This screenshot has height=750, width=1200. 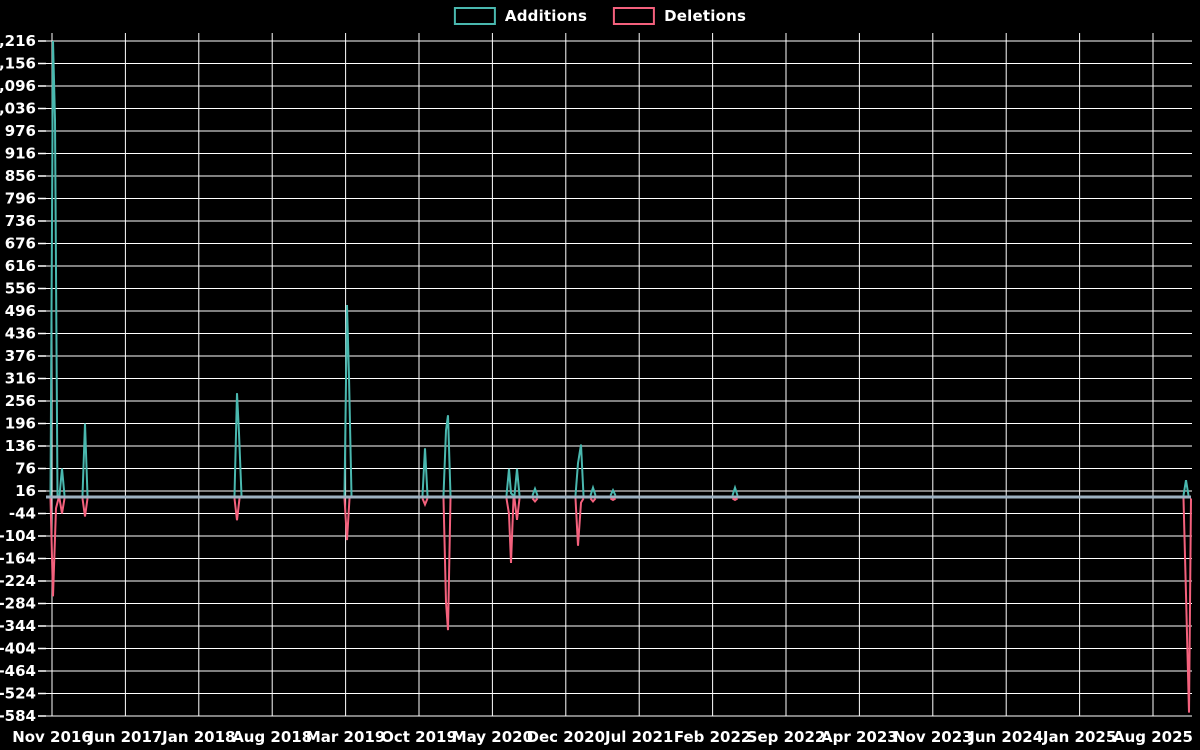 What do you see at coordinates (713, 737) in the screenshot?
I see `x-tick-label: Feb 2022` at bounding box center [713, 737].